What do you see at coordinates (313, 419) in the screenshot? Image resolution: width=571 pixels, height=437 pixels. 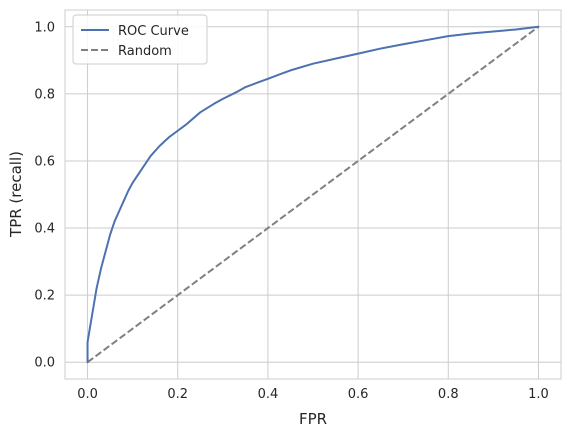 I see `x-axis-label: FPR` at bounding box center [313, 419].